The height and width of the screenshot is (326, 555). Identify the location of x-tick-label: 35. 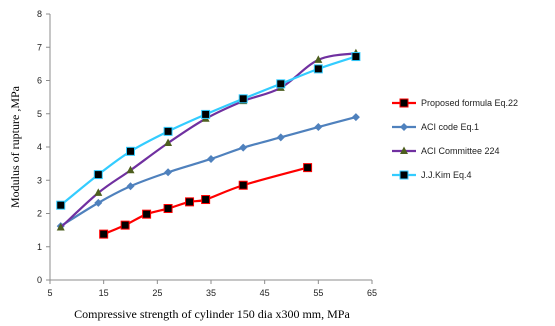
(211, 293).